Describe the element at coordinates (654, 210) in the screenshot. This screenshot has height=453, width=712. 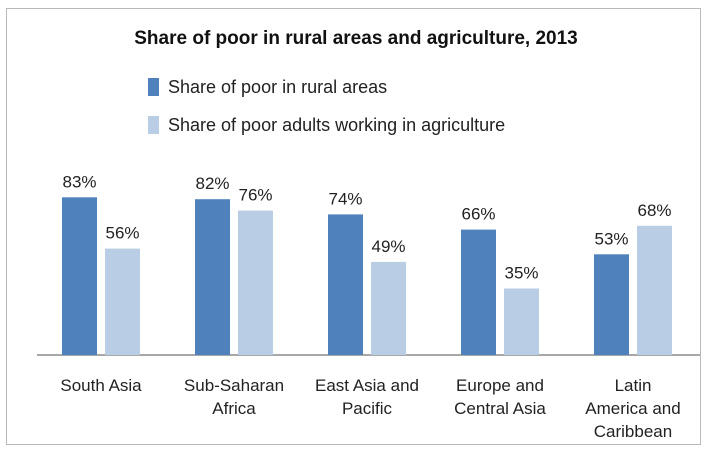
I see `data-label: 68%` at that location.